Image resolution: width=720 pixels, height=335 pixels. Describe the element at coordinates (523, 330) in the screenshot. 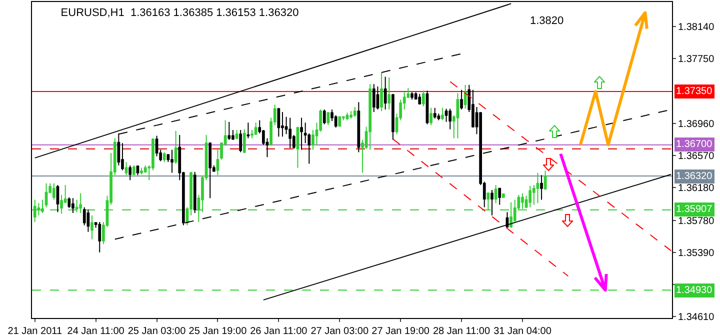

I see `x-tick-label: 31 Jan 04:00` at that location.